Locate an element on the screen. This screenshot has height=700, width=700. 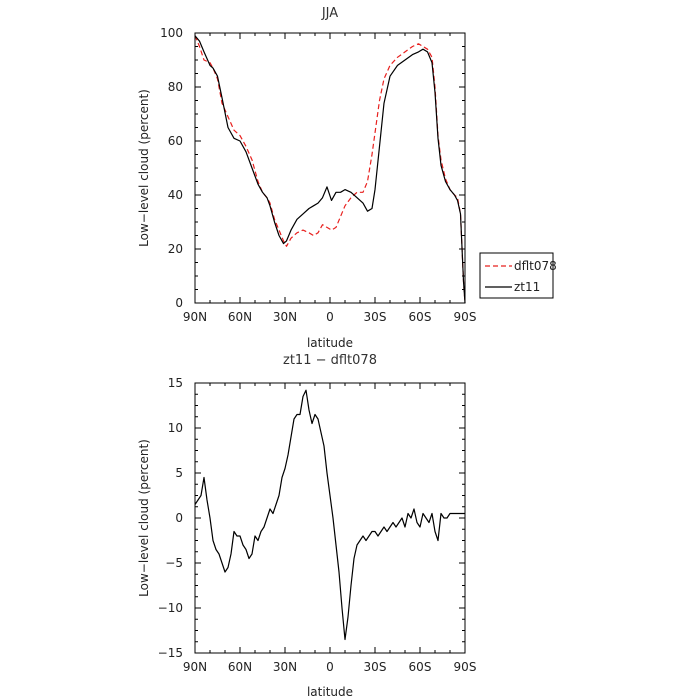
top-chart-ylabel: Low−level cloud (percent) is located at coordinates (144, 168).